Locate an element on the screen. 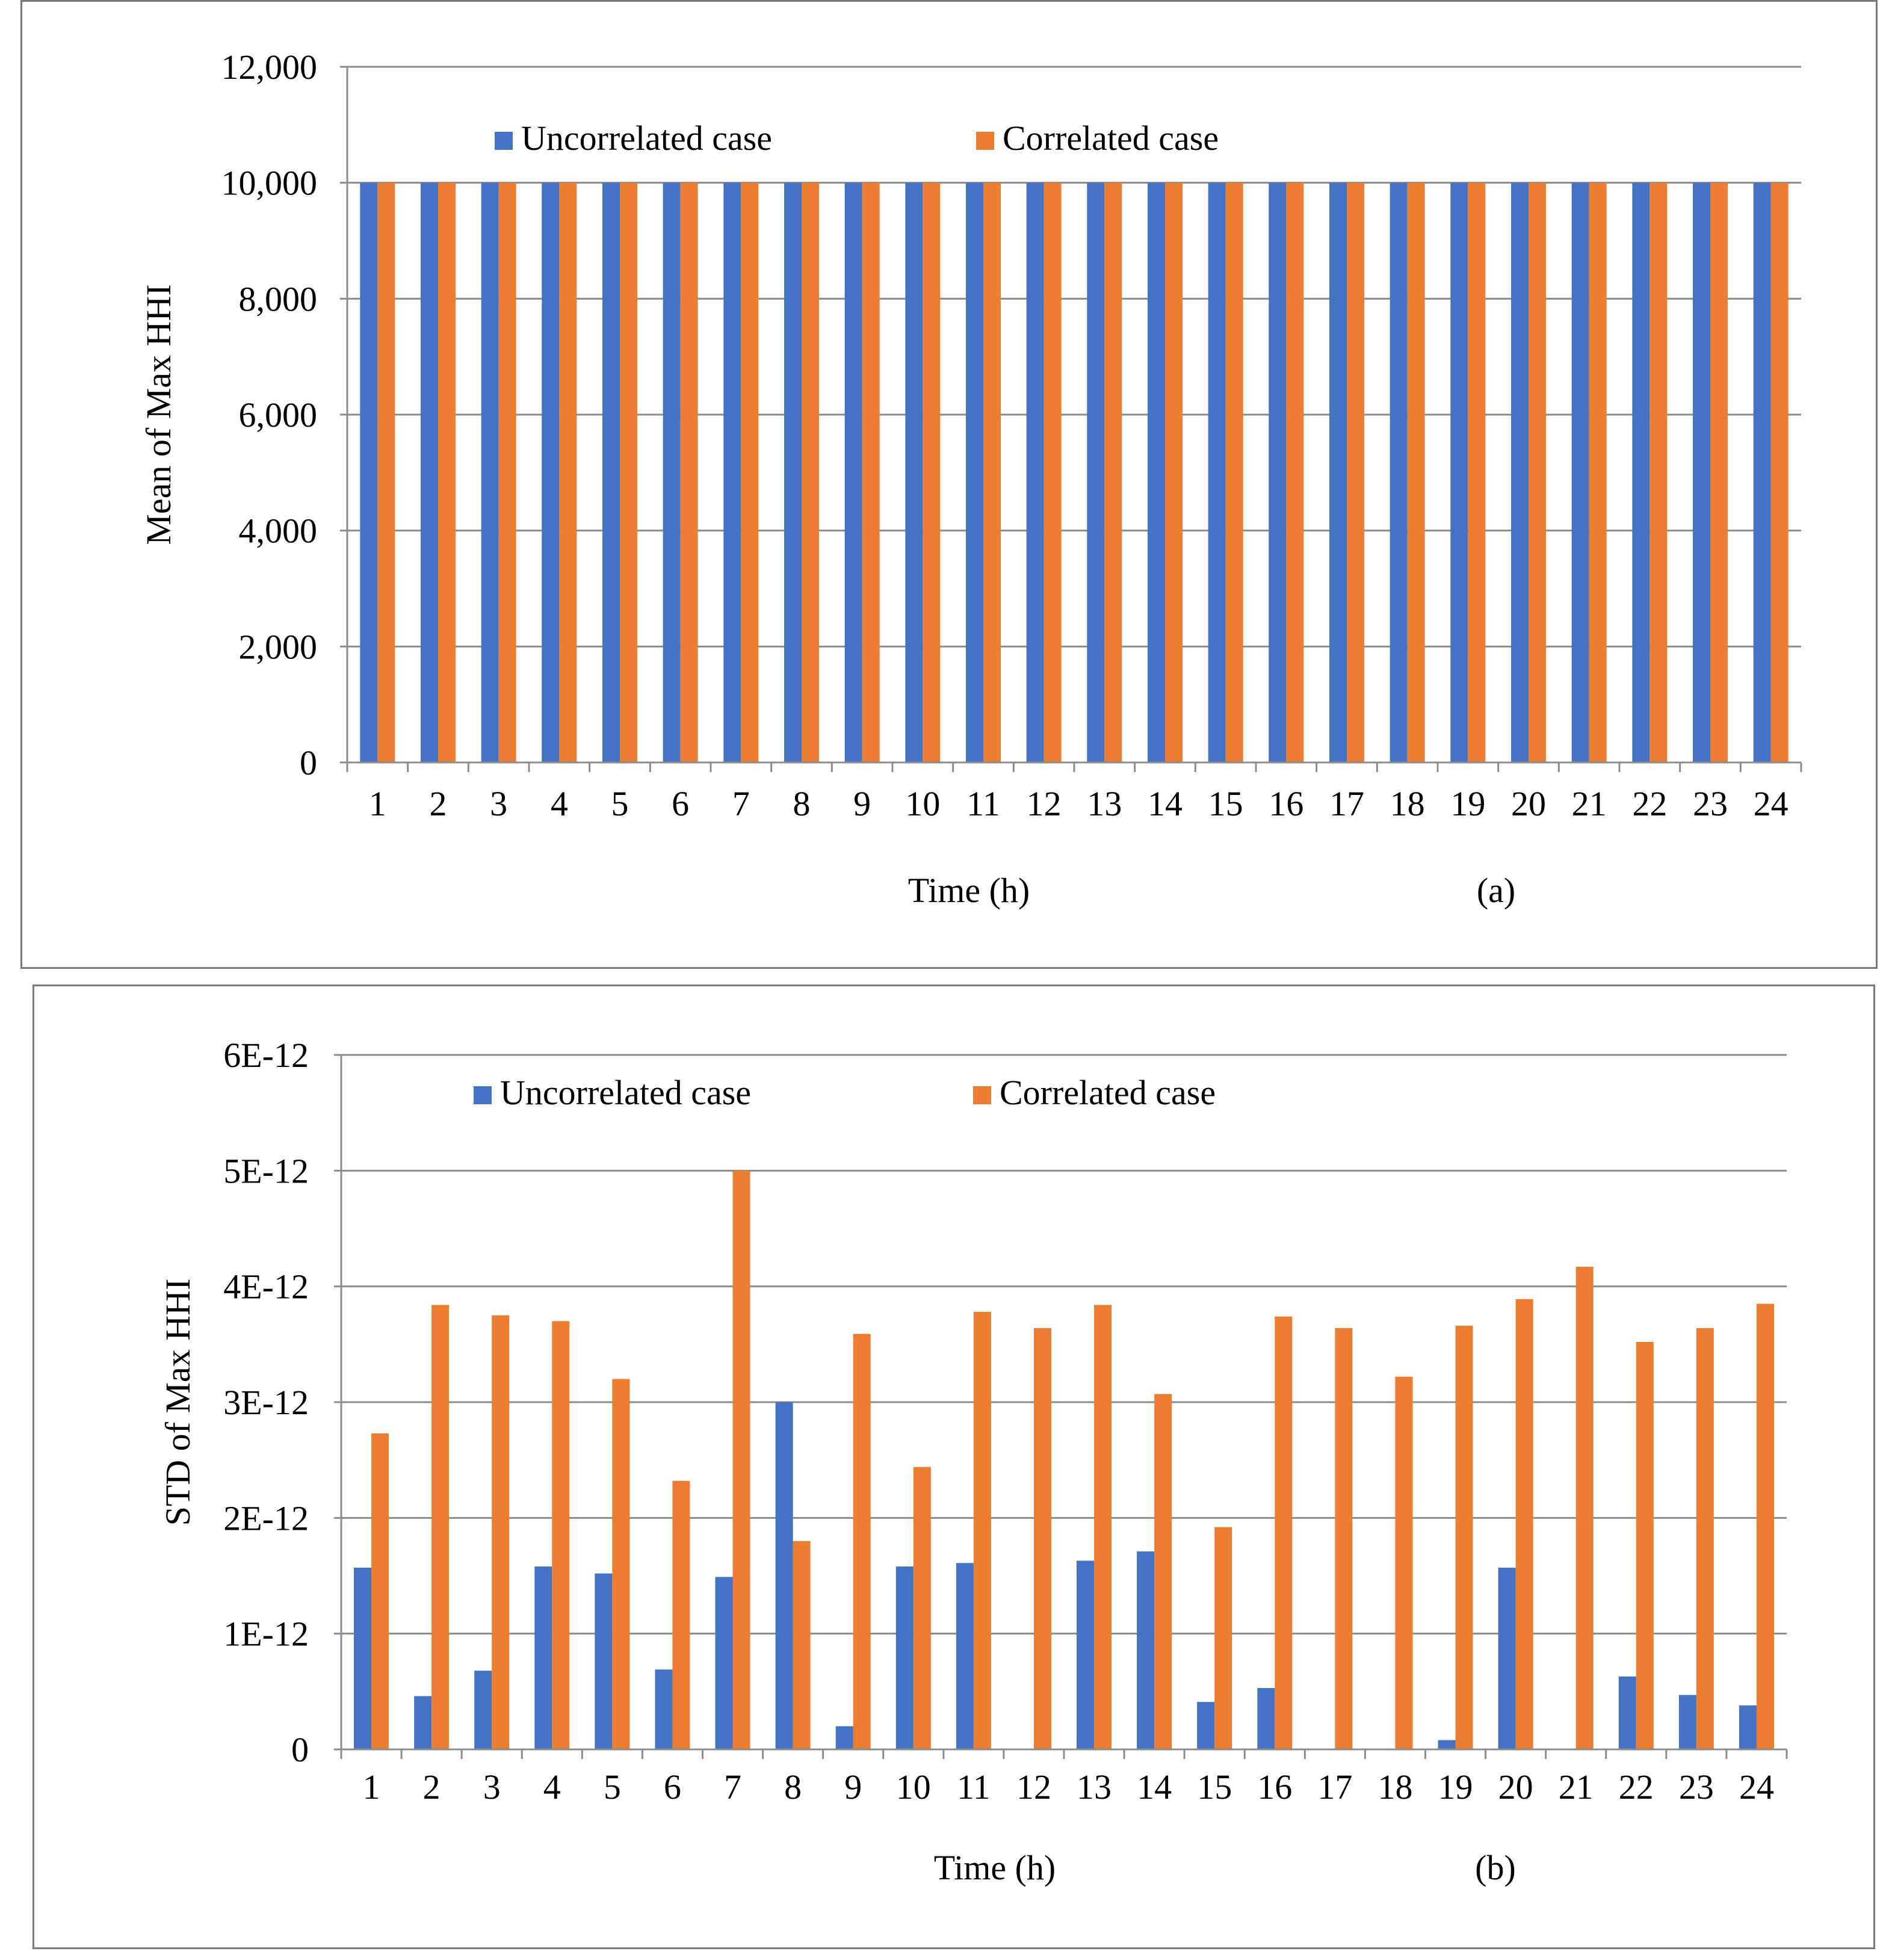 This screenshot has height=1960, width=1886. y-tick-label: 2E-12 is located at coordinates (266, 1518).